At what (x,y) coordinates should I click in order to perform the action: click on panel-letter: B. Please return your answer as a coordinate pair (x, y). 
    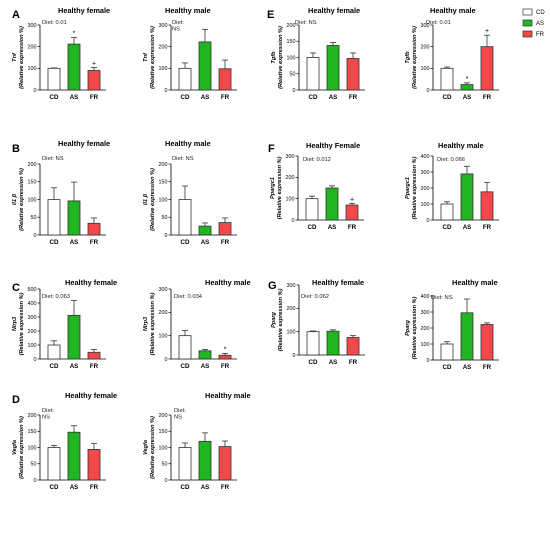
    Looking at the image, I should click on (16, 149).